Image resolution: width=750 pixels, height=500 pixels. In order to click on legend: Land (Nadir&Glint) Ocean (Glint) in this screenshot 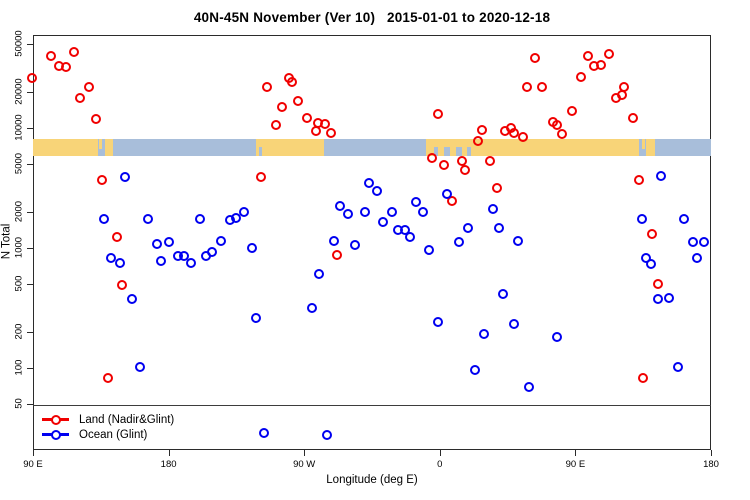, I will do `click(108, 427)`.